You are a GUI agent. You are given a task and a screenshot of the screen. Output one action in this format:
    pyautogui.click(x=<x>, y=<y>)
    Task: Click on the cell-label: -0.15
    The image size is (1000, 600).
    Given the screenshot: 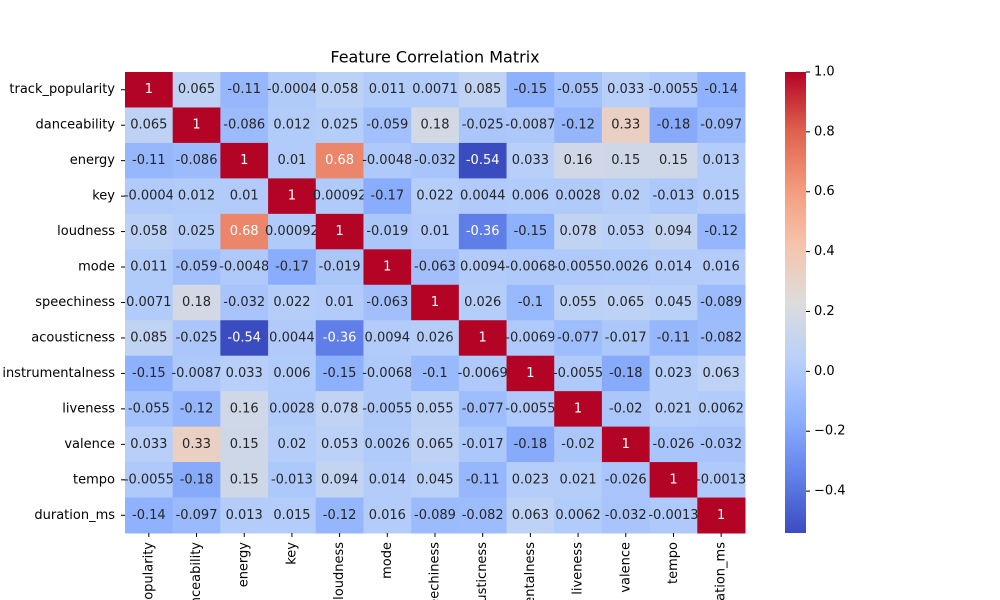 What is the action you would take?
    pyautogui.click(x=531, y=231)
    